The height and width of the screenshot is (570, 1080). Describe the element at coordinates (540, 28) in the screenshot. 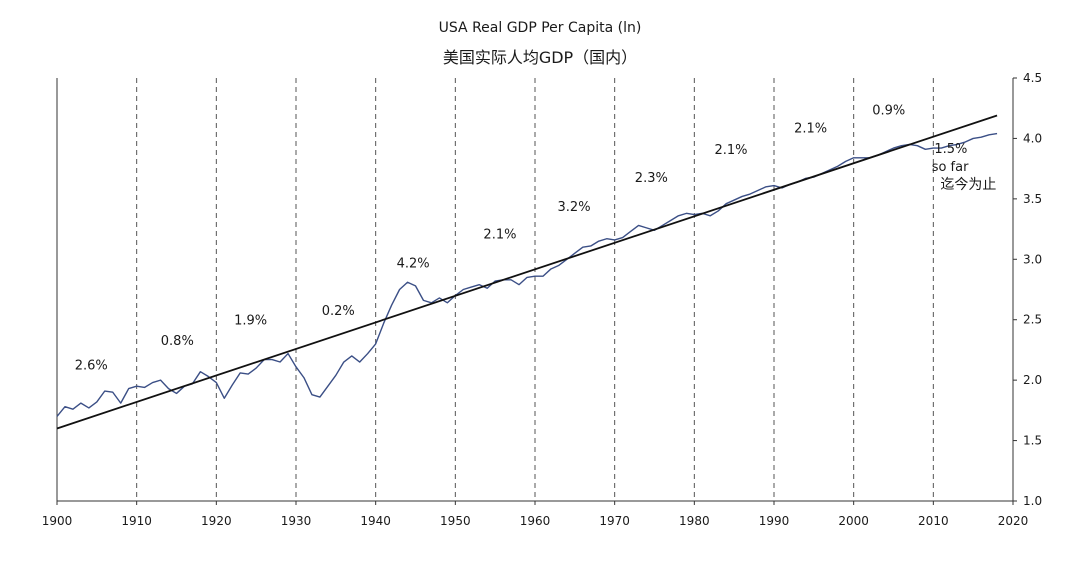

I see `chart-title: USA Real GDP Per Capita (ln)` at that location.